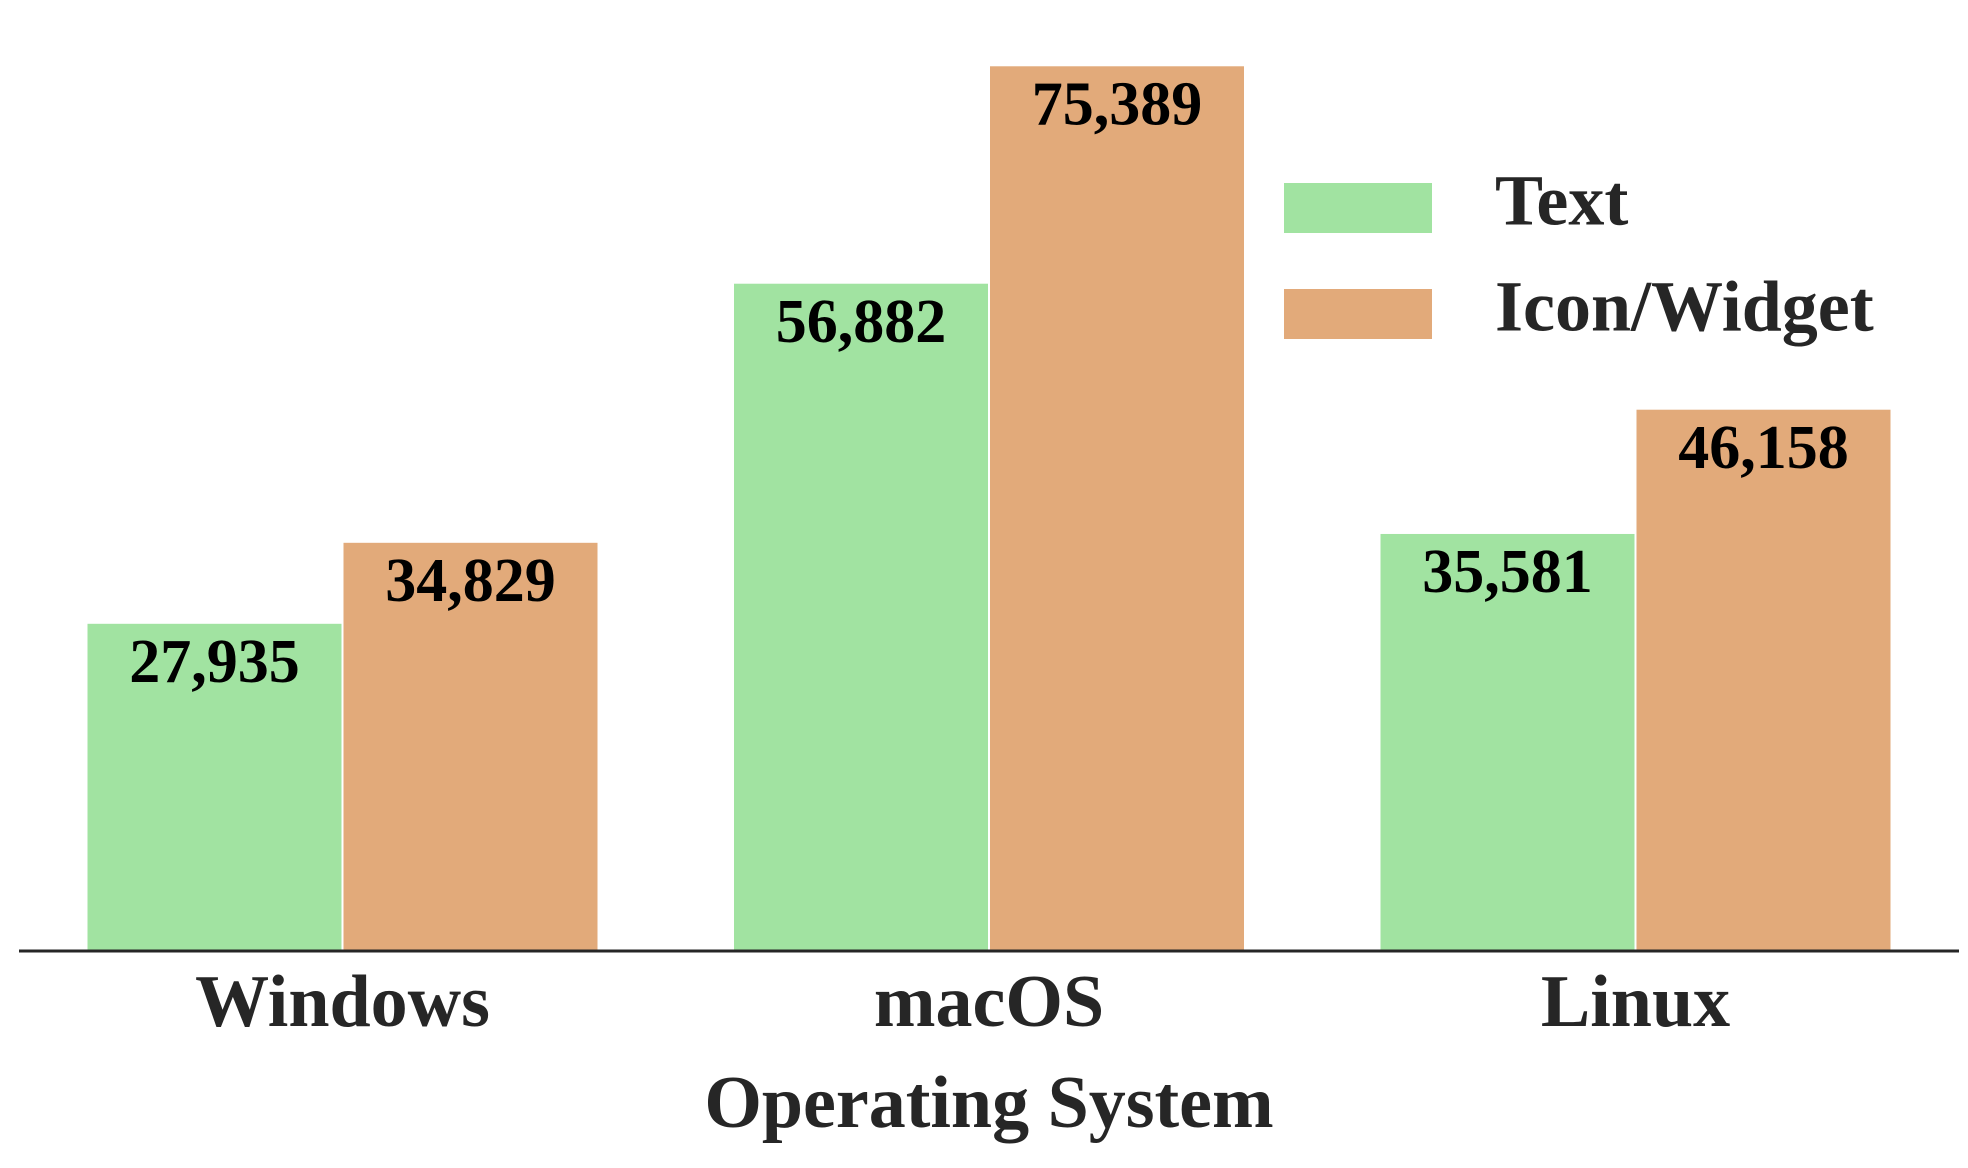 This screenshot has width=1968, height=1168. What do you see at coordinates (342, 1002) in the screenshot?
I see `x-tick-label: Windows` at bounding box center [342, 1002].